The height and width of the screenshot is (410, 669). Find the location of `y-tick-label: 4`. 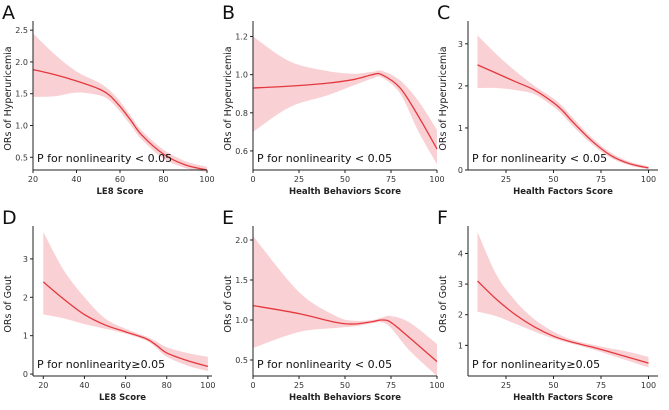

y-tick-label: 4 is located at coordinates (460, 253).